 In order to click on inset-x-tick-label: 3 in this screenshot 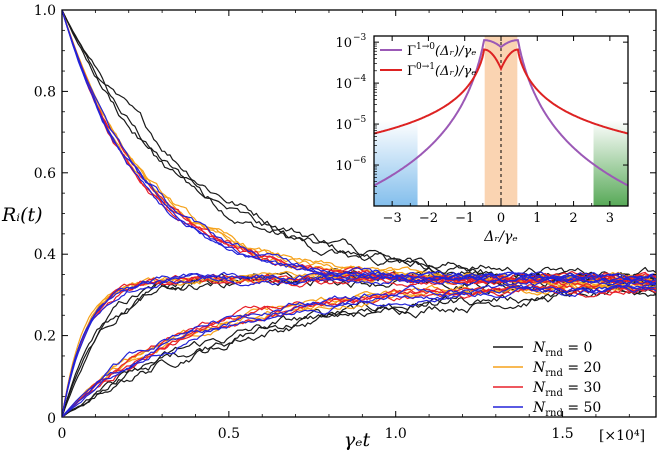, I will do `click(610, 218)`.